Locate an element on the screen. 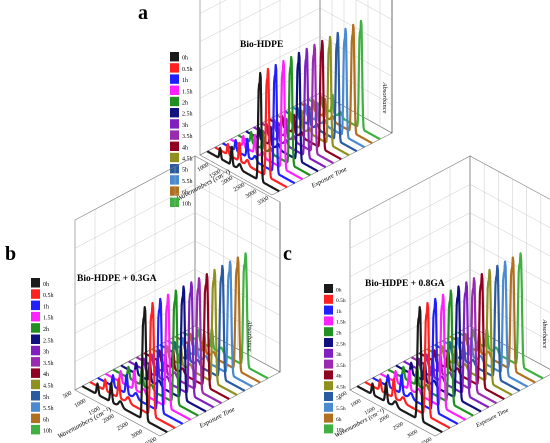  legend-label: 4.5h is located at coordinates (341, 388).